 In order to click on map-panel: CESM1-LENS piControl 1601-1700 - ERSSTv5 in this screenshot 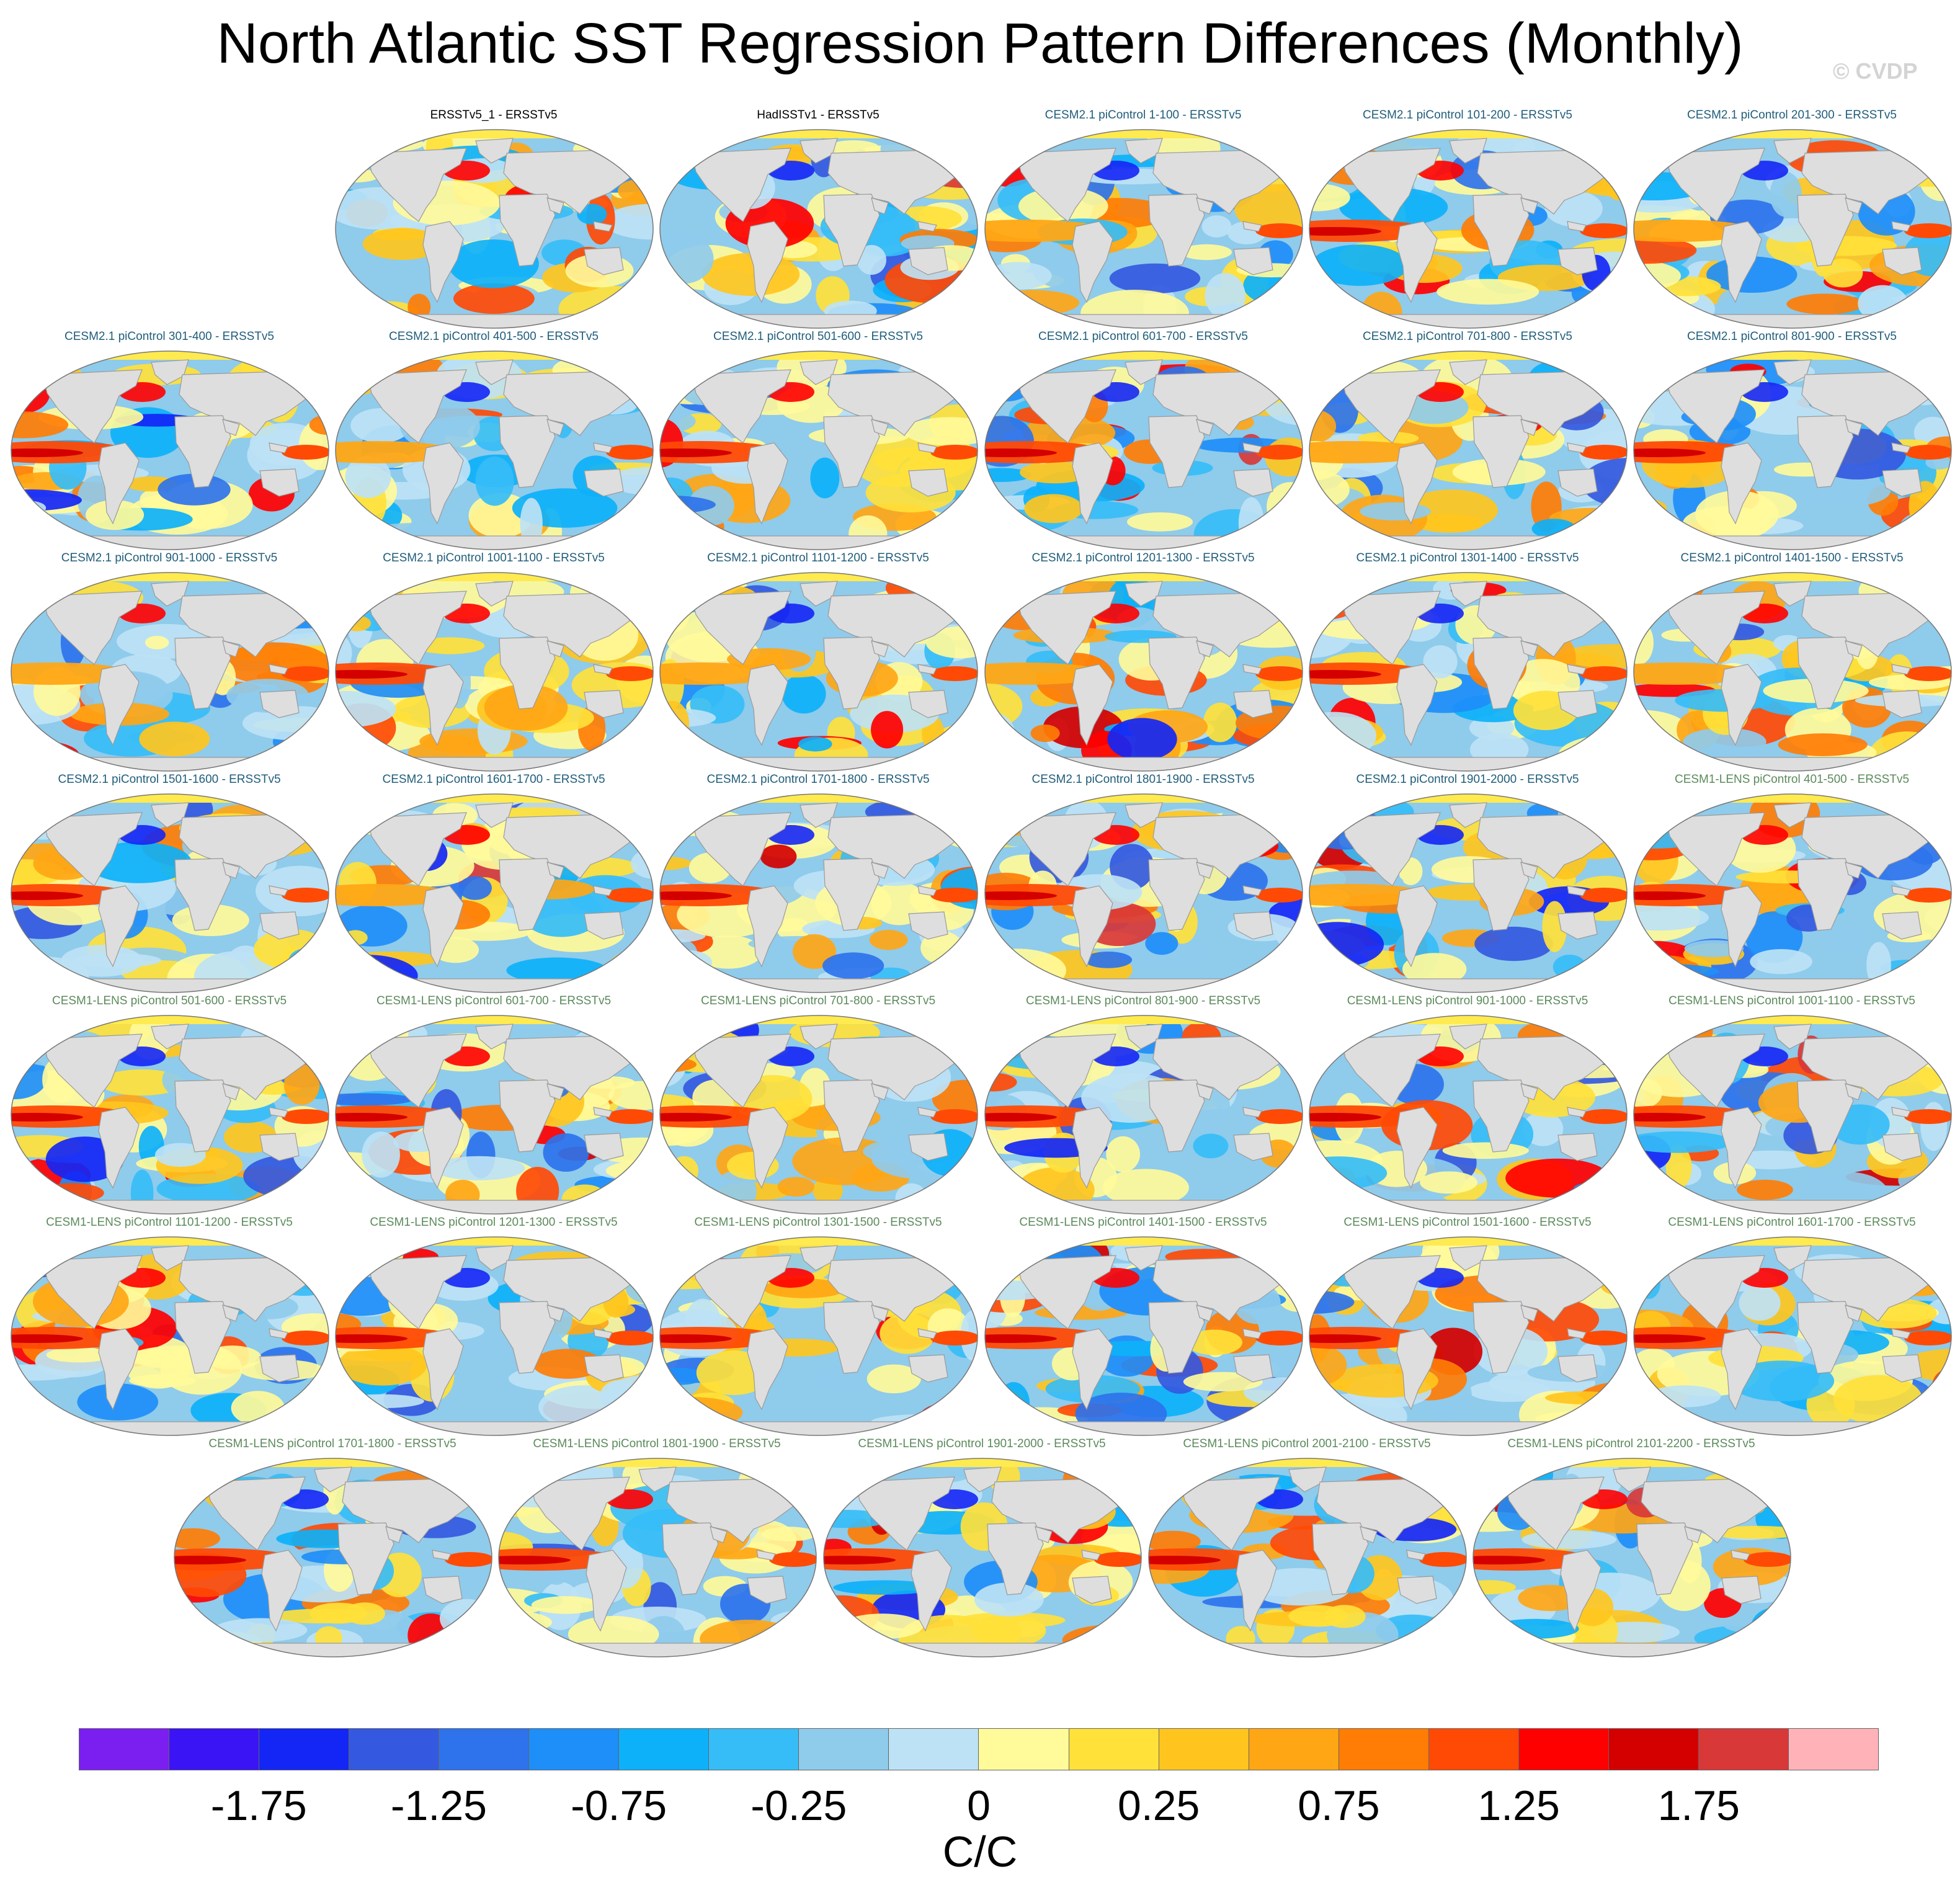, I will do `click(1792, 1326)`.